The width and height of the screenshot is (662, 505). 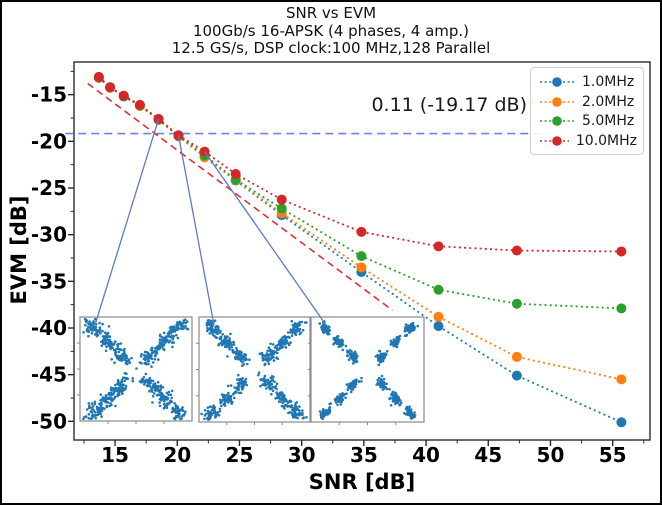 I want to click on y-axis-label: EVM [dB], so click(x=19, y=249).